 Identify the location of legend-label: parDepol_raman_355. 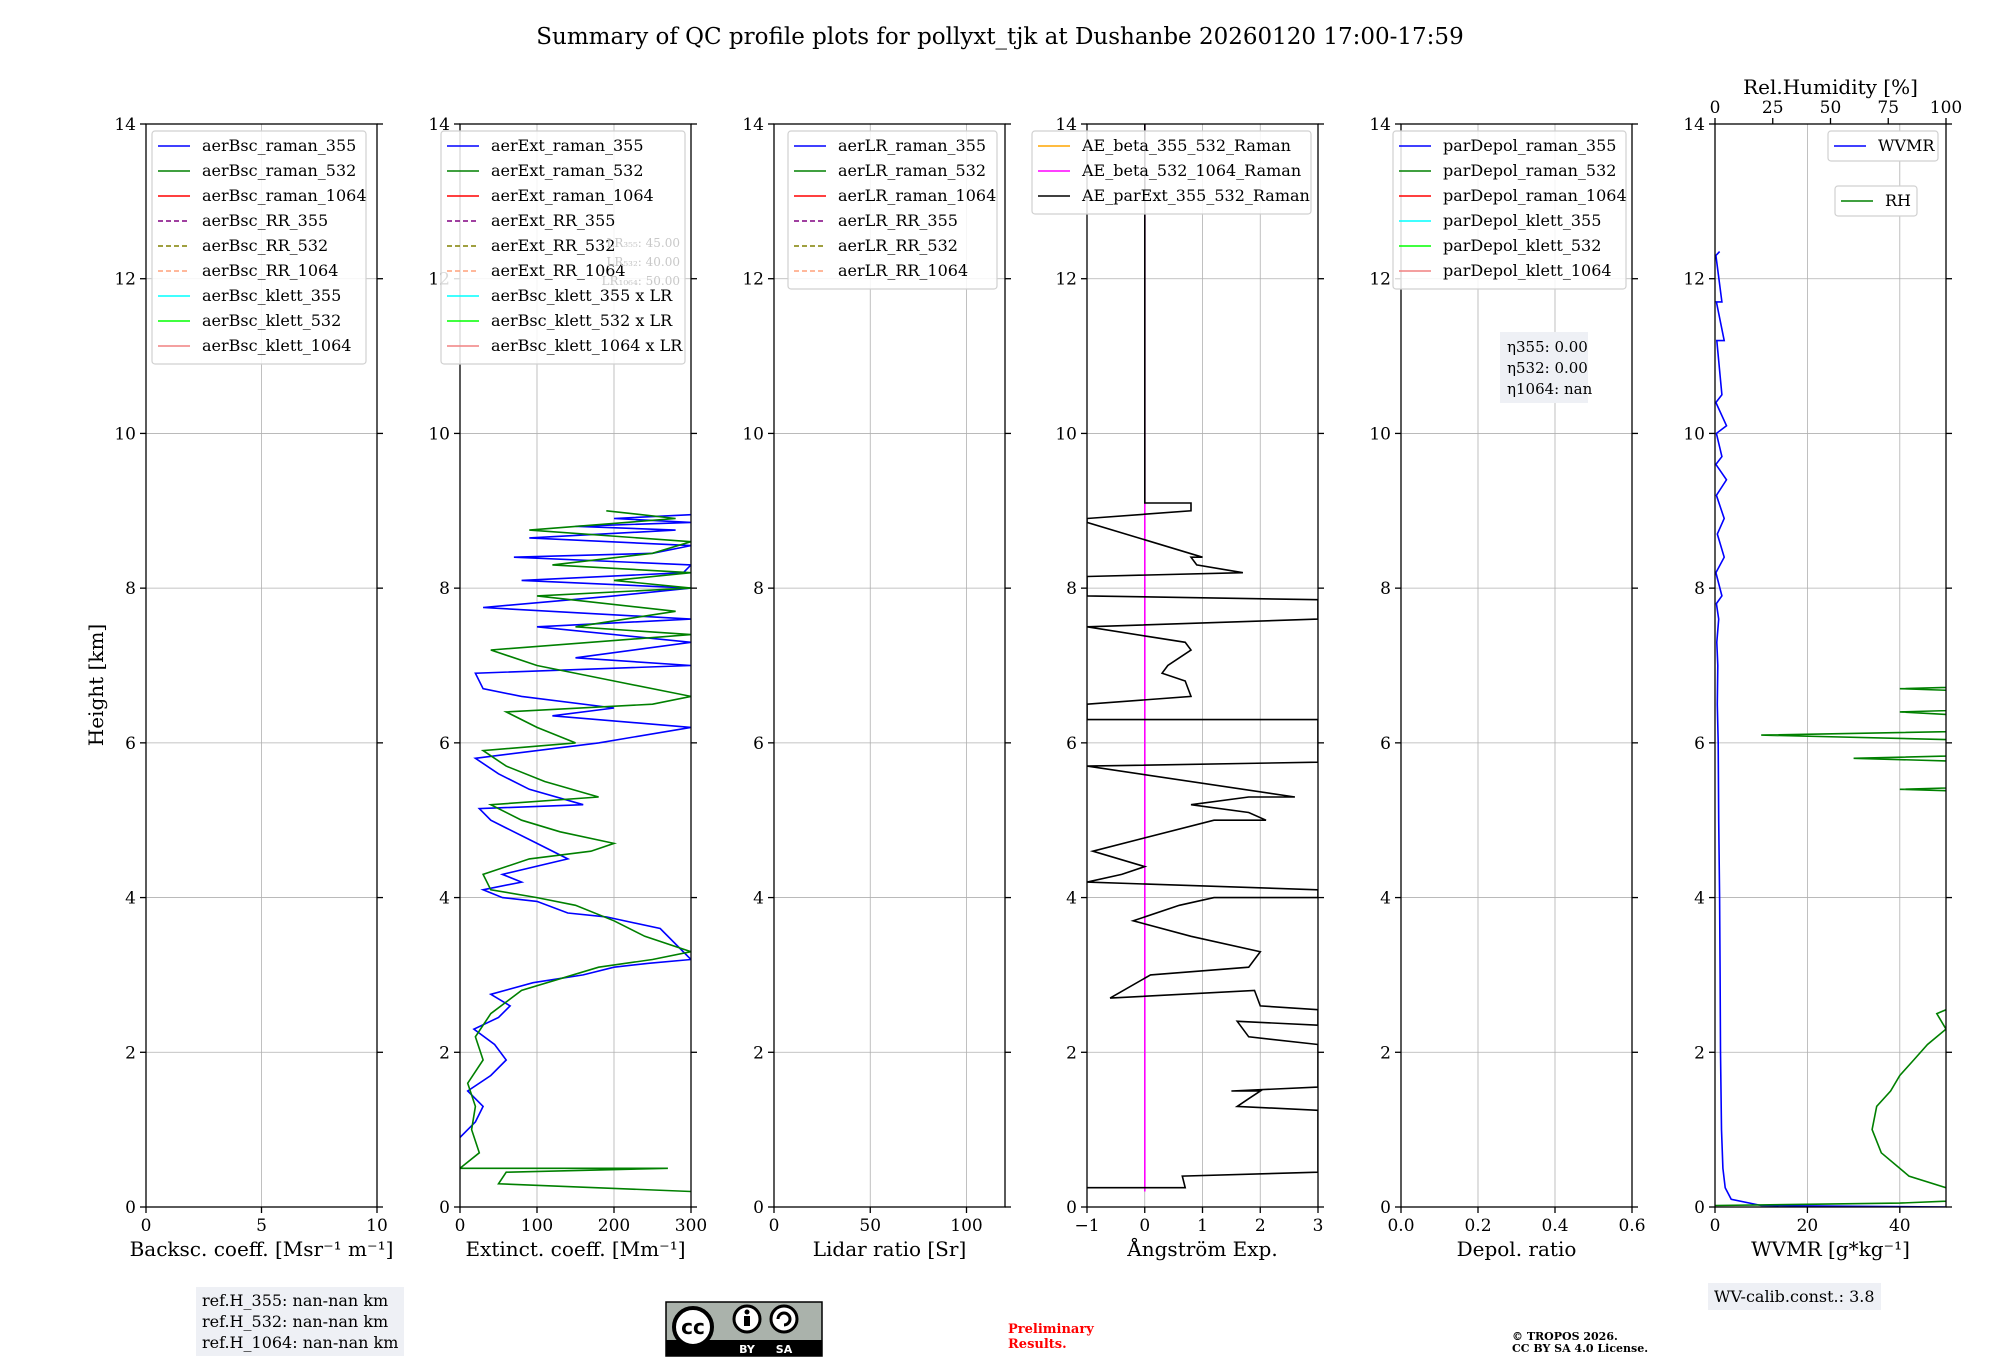
(1529, 145).